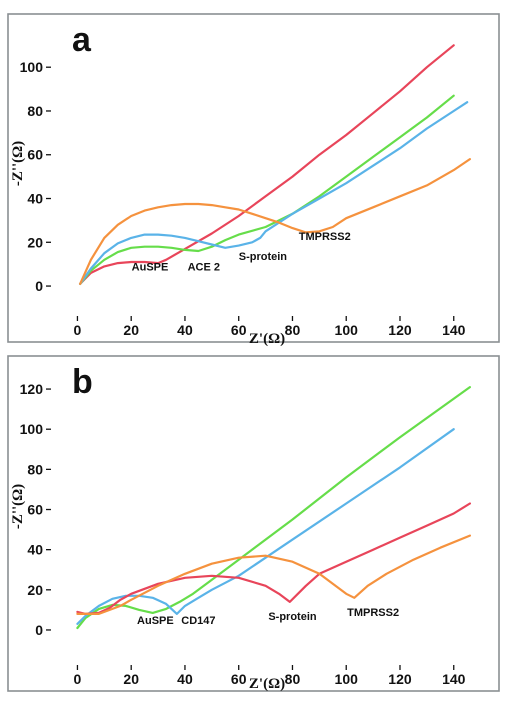  What do you see at coordinates (198, 621) in the screenshot?
I see `annotation-label: CD147` at bounding box center [198, 621].